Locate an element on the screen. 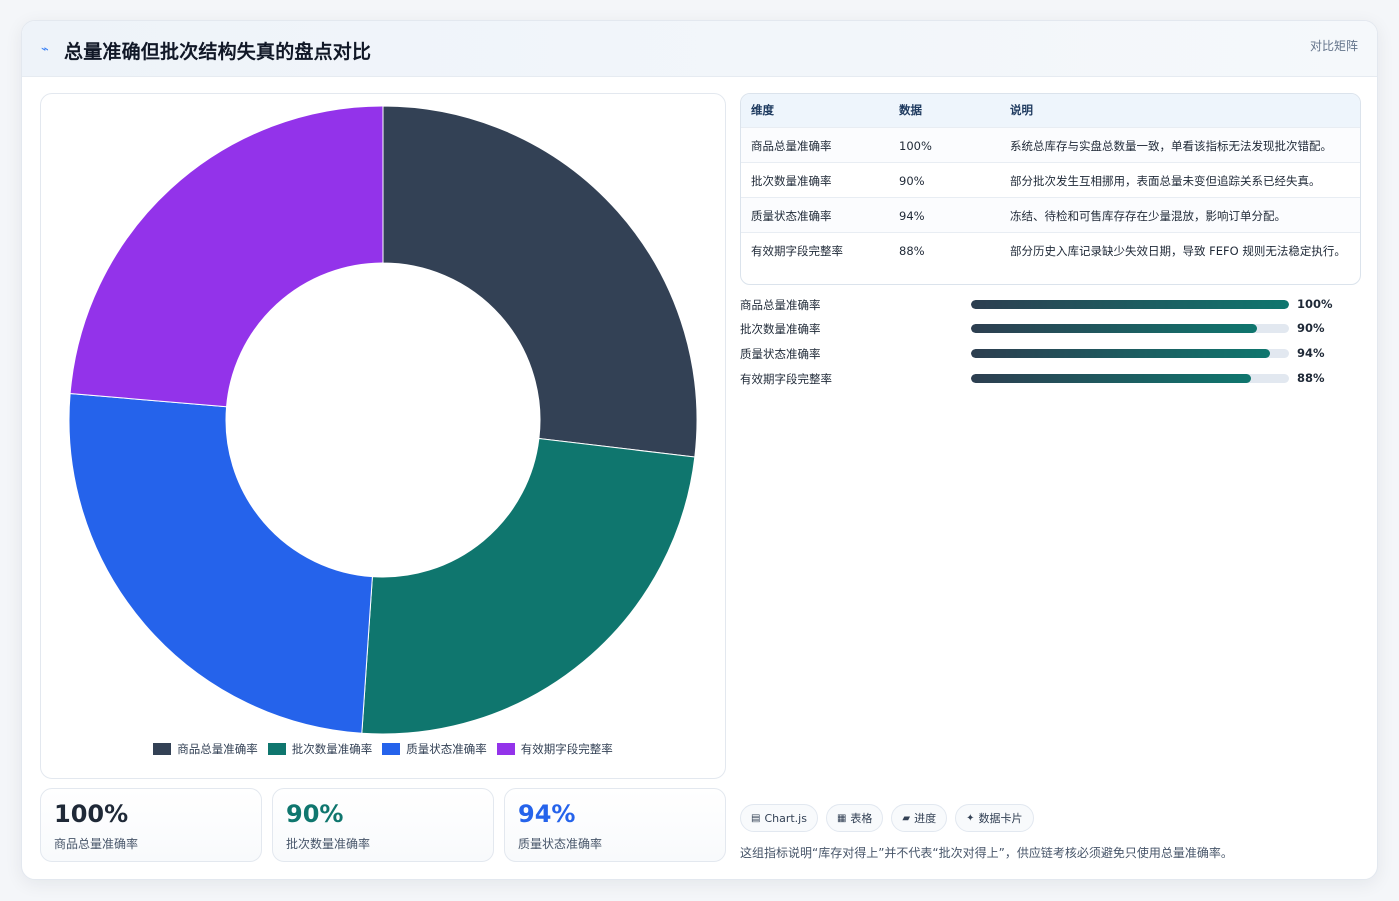  table-row: 质量状态准确率 94% 冻结、待检和可售库存存在少量混放，影响订单分配。 is located at coordinates (1050, 214).